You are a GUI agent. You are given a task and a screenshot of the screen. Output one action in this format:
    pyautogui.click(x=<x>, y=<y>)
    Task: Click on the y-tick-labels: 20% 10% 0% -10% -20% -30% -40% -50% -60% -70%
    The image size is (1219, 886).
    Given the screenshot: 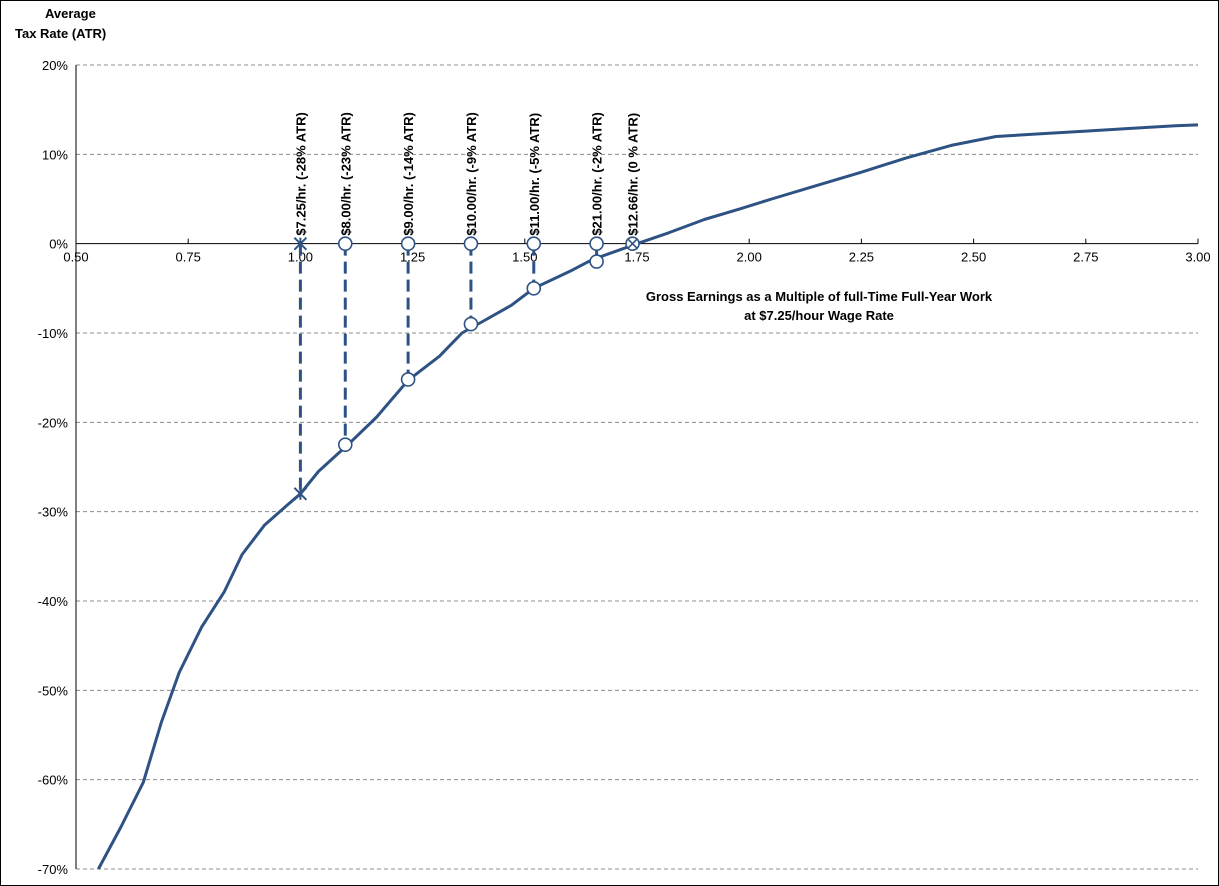 What is the action you would take?
    pyautogui.click(x=53, y=467)
    